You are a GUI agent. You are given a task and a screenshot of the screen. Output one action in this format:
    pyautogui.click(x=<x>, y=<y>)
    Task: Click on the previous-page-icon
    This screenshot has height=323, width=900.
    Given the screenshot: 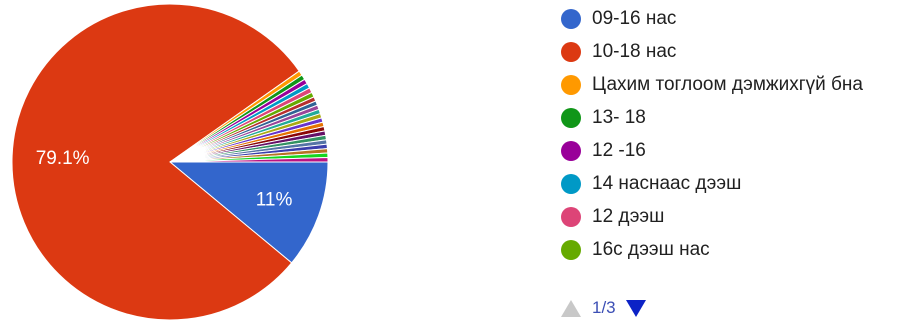 What is the action you would take?
    pyautogui.click(x=571, y=308)
    